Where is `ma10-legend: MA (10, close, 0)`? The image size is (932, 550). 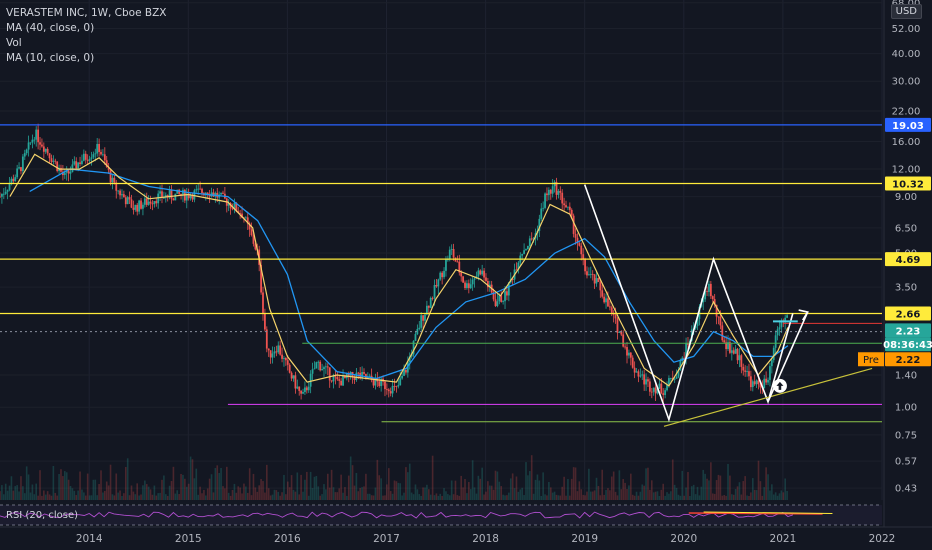 ma10-legend: MA (10, close, 0) is located at coordinates (50, 58).